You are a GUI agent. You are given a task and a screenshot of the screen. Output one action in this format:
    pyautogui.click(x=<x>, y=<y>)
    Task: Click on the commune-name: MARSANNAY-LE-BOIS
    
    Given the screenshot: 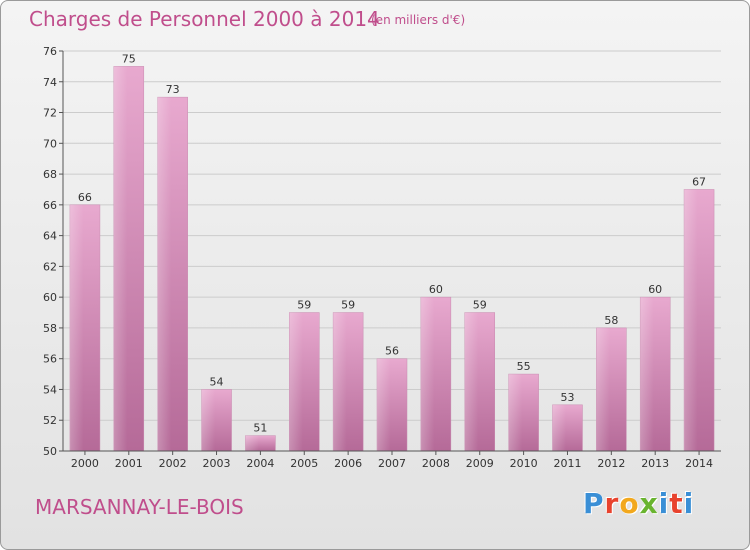 What is the action you would take?
    pyautogui.click(x=139, y=507)
    